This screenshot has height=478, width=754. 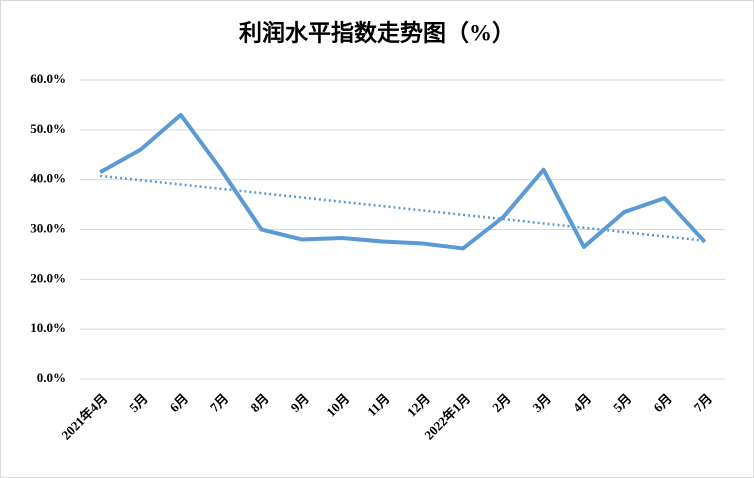 I want to click on trendline, so click(x=402, y=208).